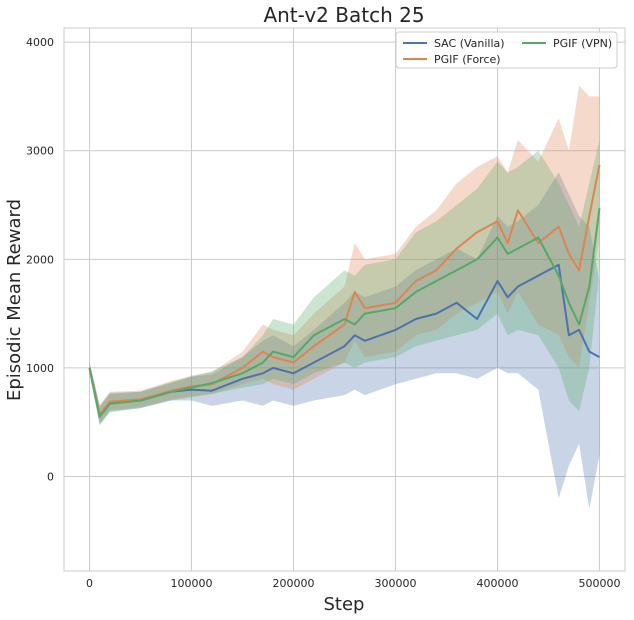 This screenshot has width=634, height=620. What do you see at coordinates (40, 151) in the screenshot?
I see `y-tick-label: 3000` at bounding box center [40, 151].